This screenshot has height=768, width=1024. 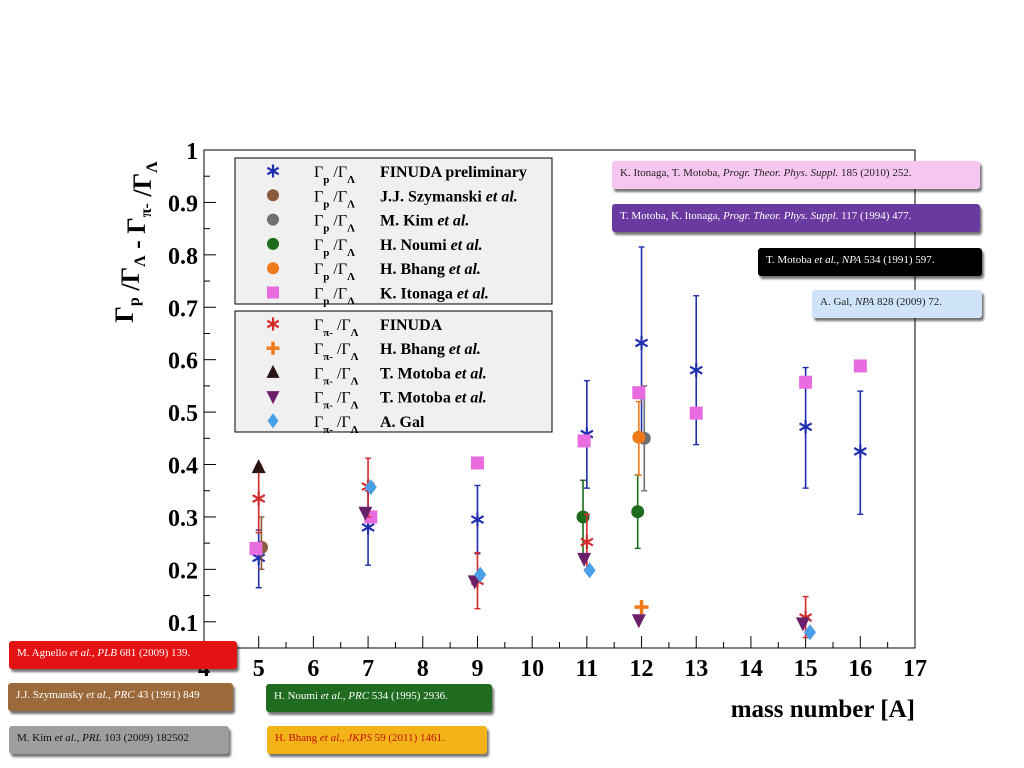 What do you see at coordinates (433, 373) in the screenshot?
I see `legend-author: T. Motoba et al.` at bounding box center [433, 373].